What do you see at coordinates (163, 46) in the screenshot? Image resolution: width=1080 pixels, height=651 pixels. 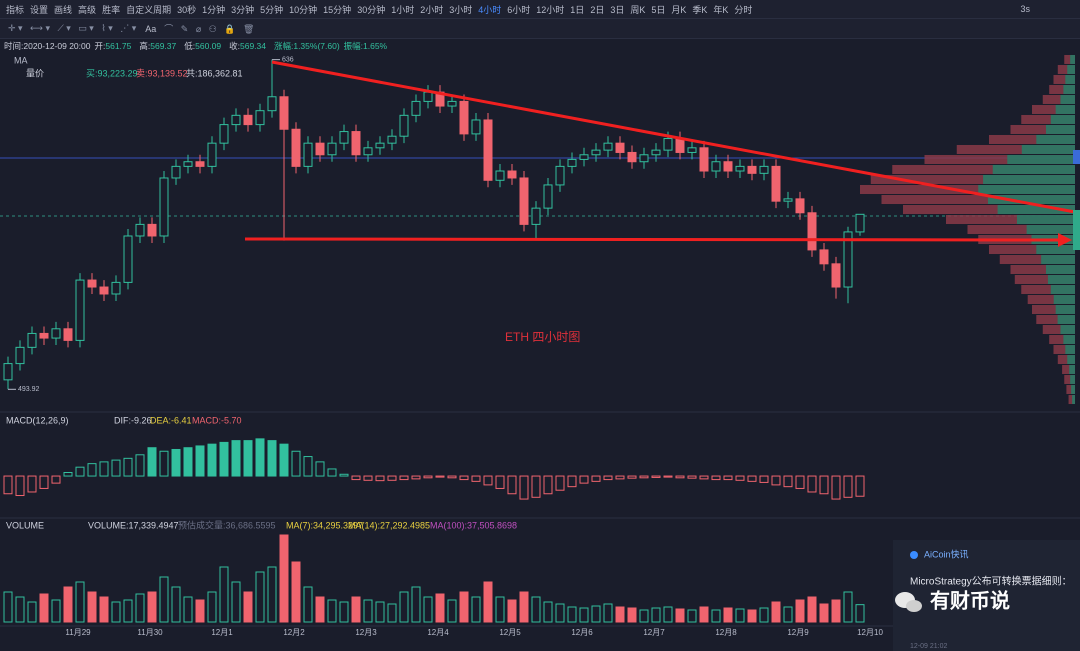 I see `high-value: 569.37` at bounding box center [163, 46].